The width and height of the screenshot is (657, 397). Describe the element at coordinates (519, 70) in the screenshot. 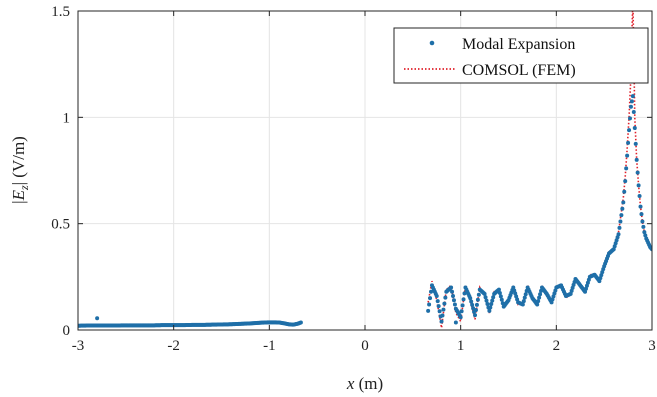

I see `legend-label-comsol-fem: COMSOL (FEM)` at that location.